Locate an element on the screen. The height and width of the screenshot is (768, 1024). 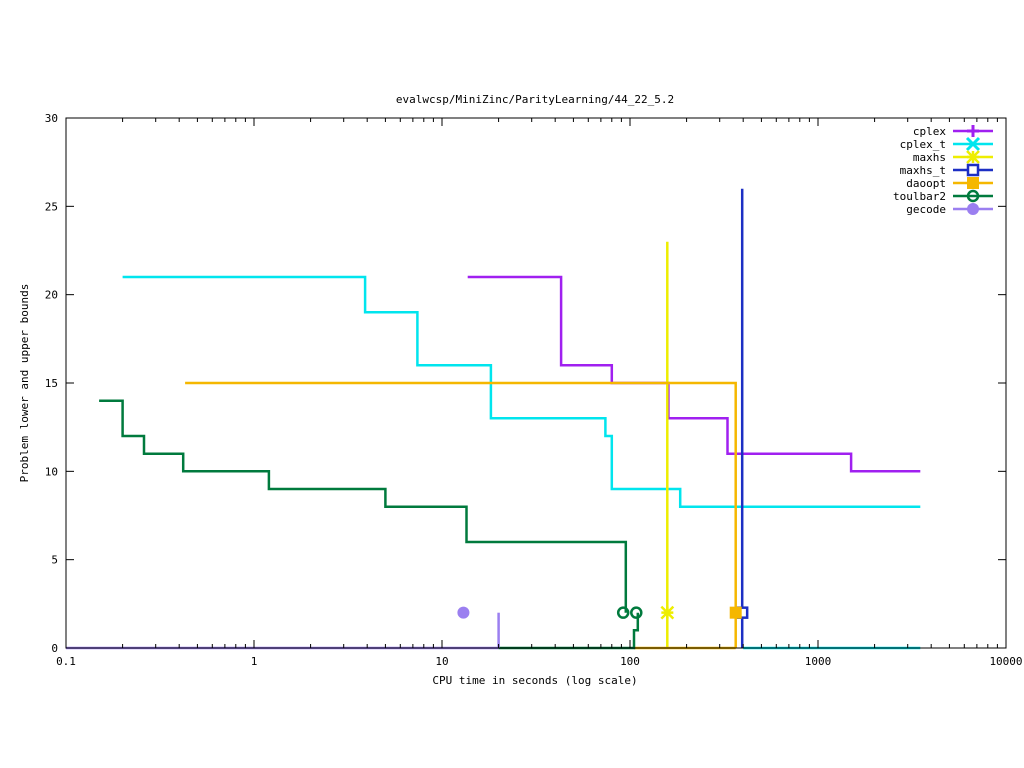
legend-marker-gecode is located at coordinates (973, 209).